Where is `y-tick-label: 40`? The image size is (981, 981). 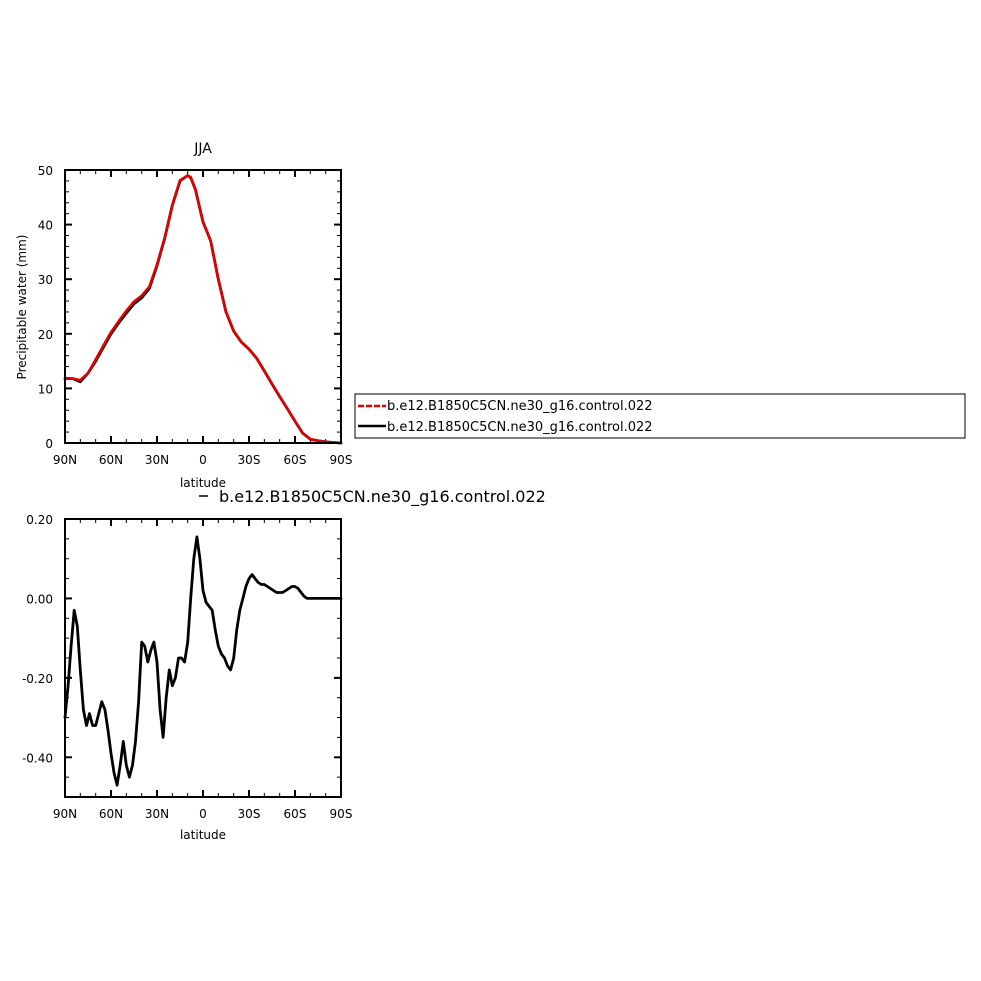 y-tick-label: 40 is located at coordinates (45, 226).